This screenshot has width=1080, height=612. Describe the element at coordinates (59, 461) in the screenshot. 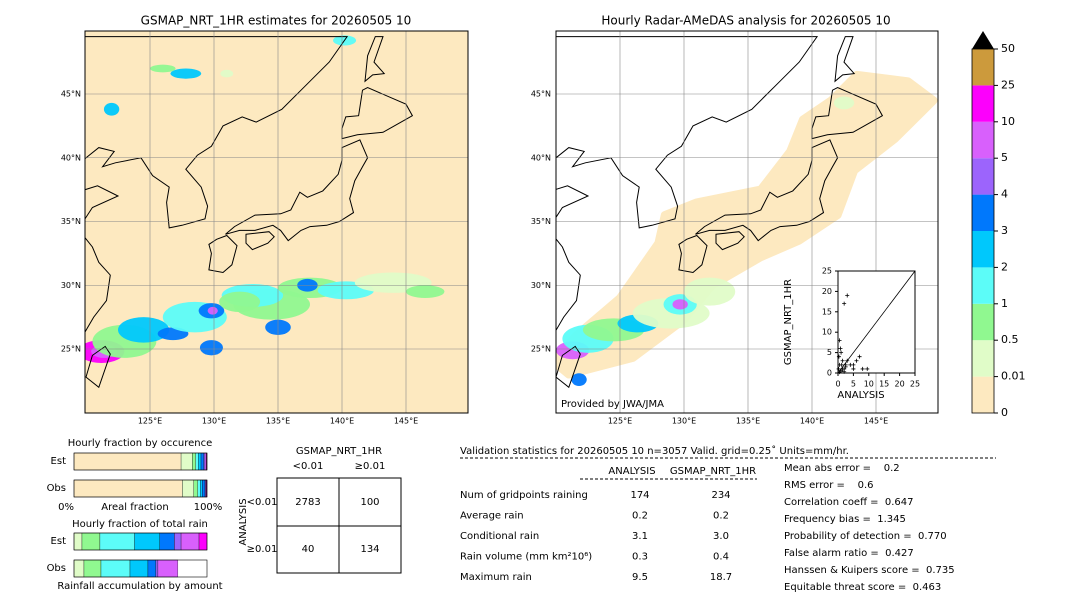

I see `row-label: Est` at that location.